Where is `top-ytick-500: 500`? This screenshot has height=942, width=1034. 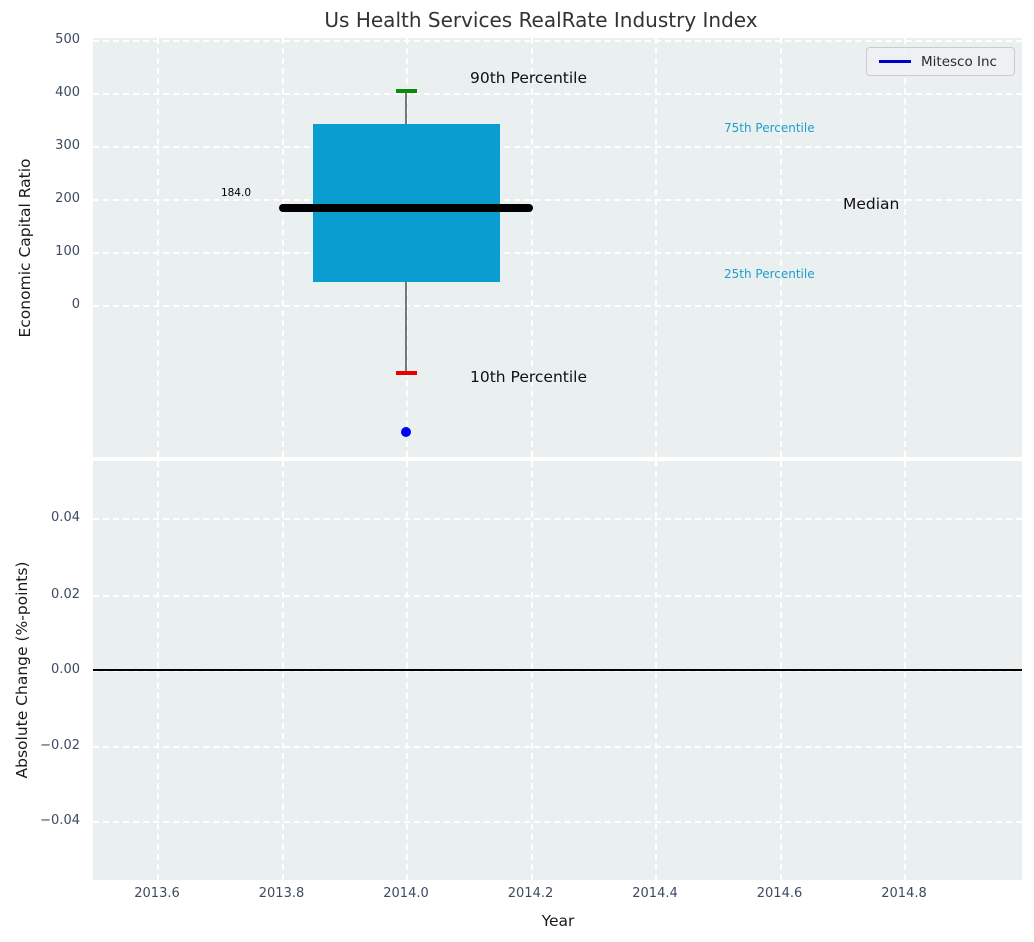
top-ytick-500: 500 is located at coordinates (67, 39).